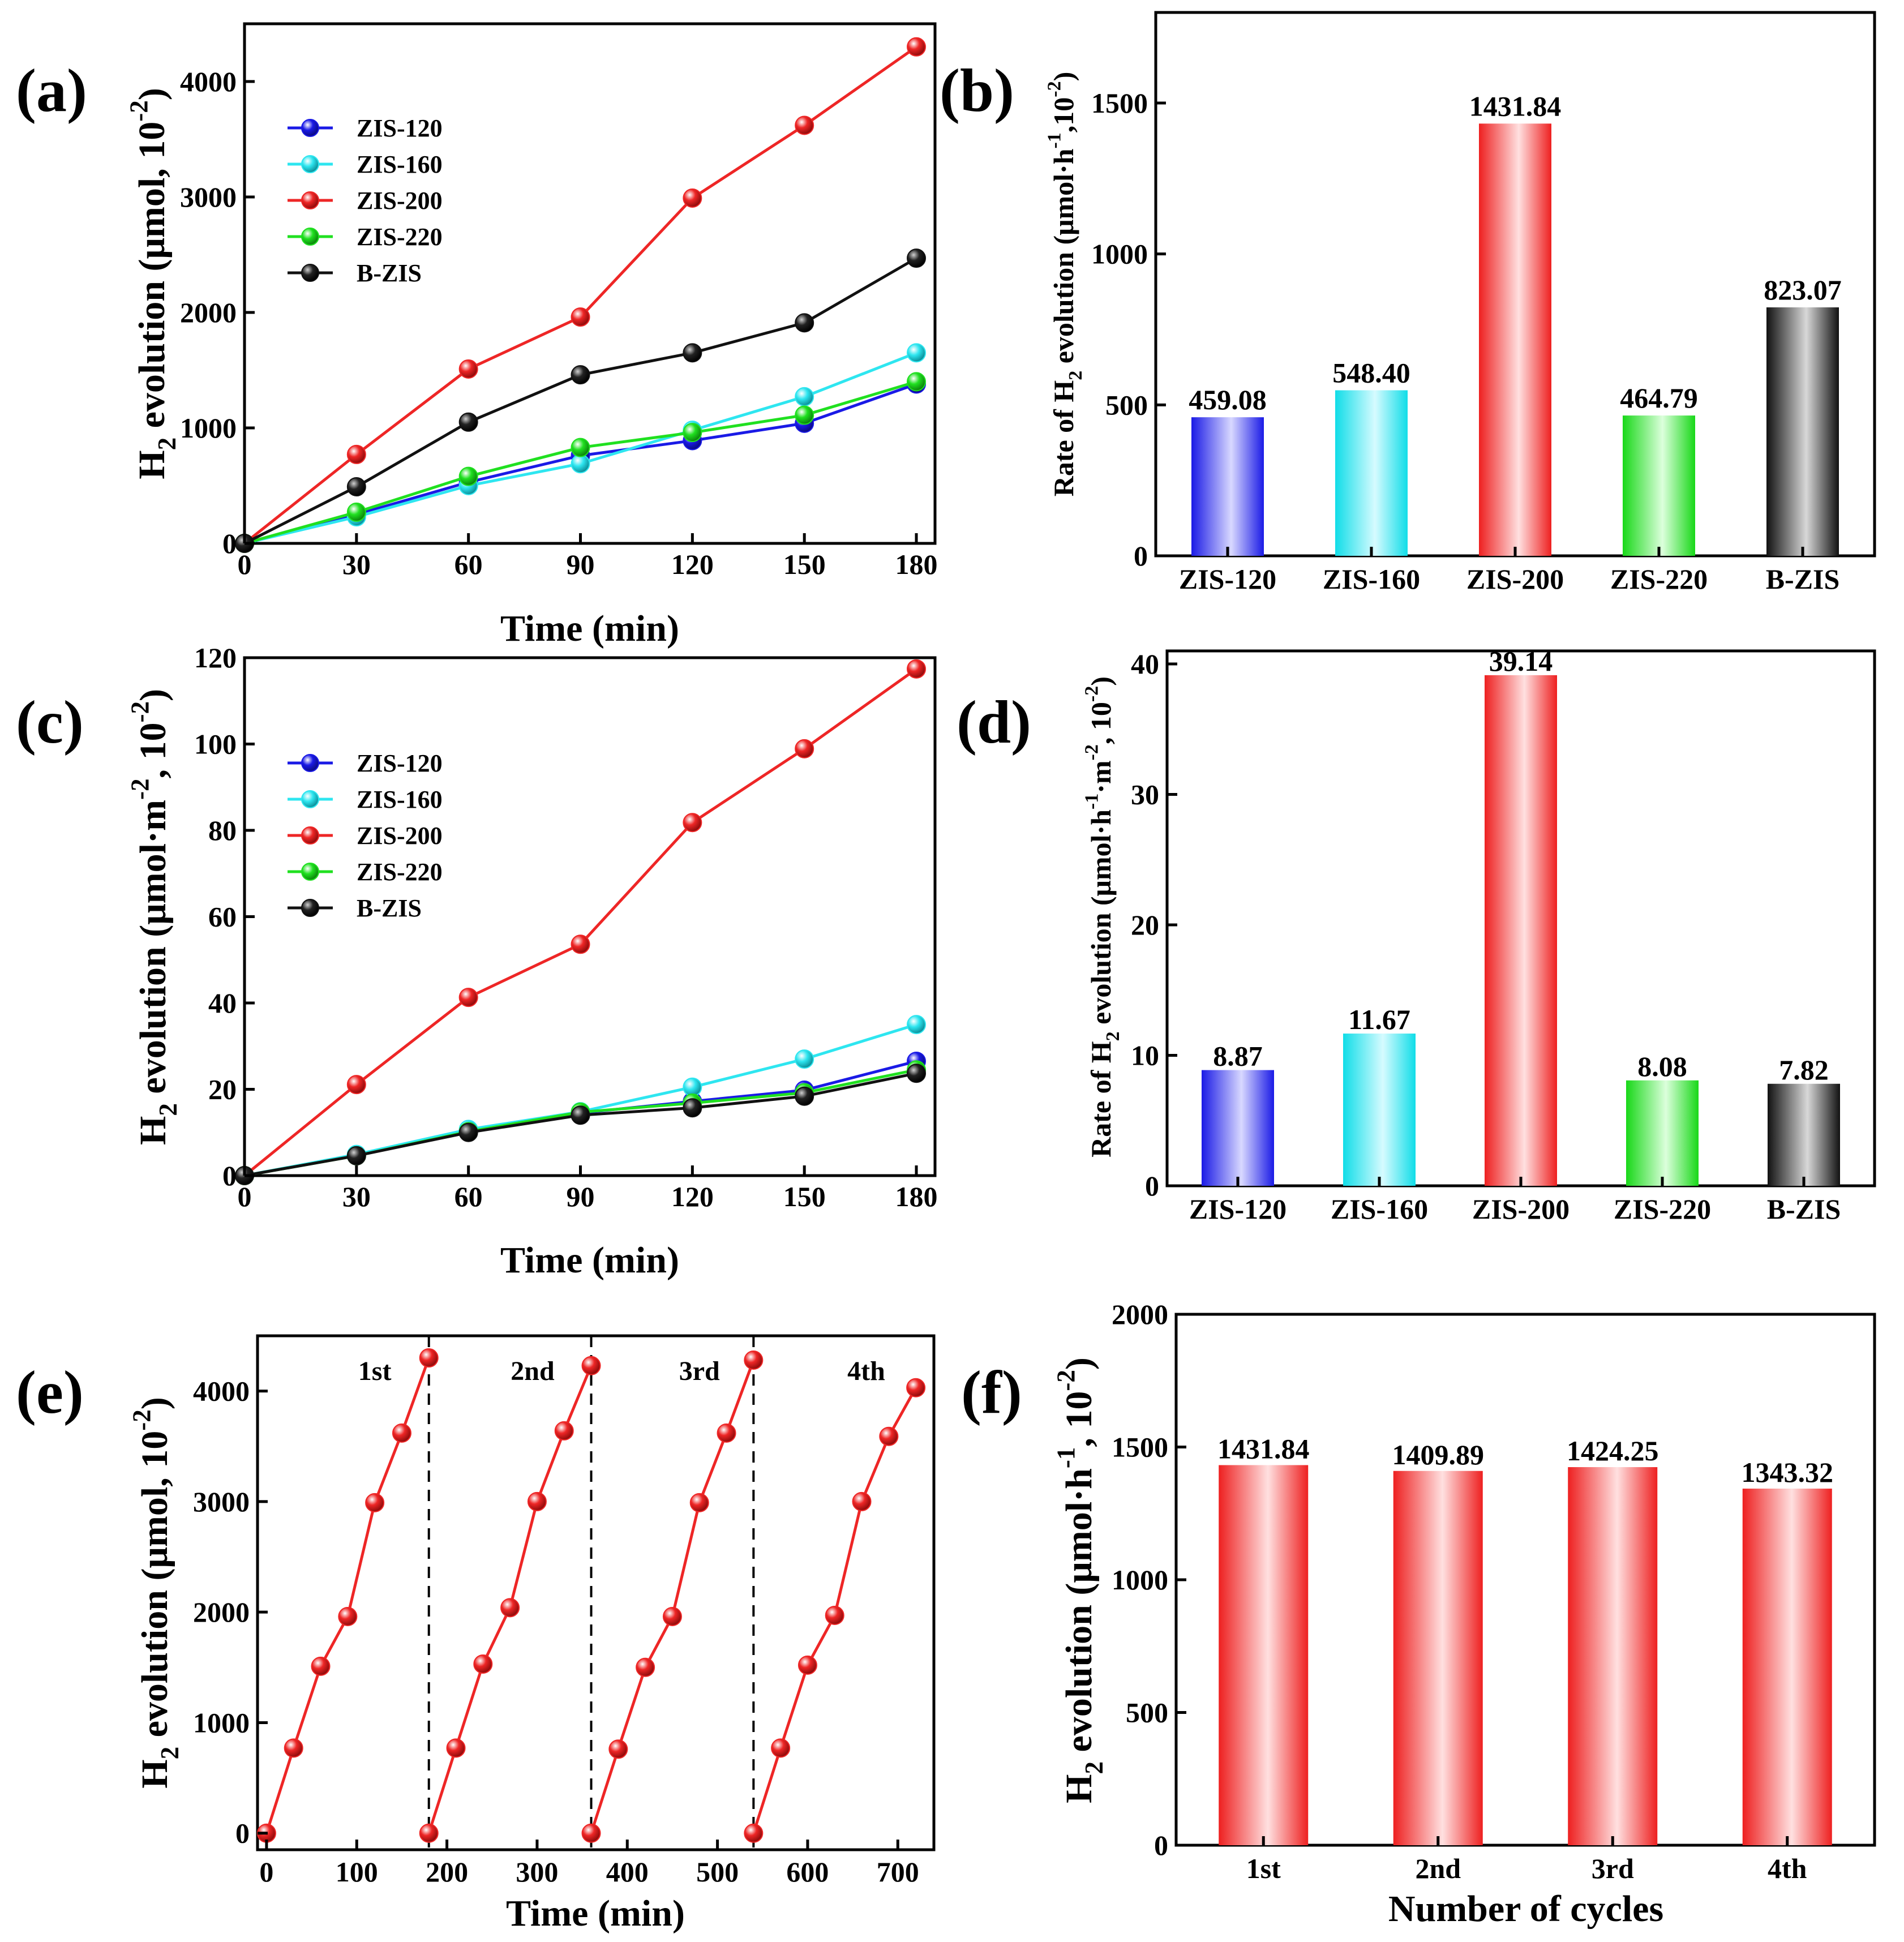 The height and width of the screenshot is (1942, 1904). What do you see at coordinates (699, 1371) in the screenshot?
I see `cycle-label-3rd: 3rd` at bounding box center [699, 1371].